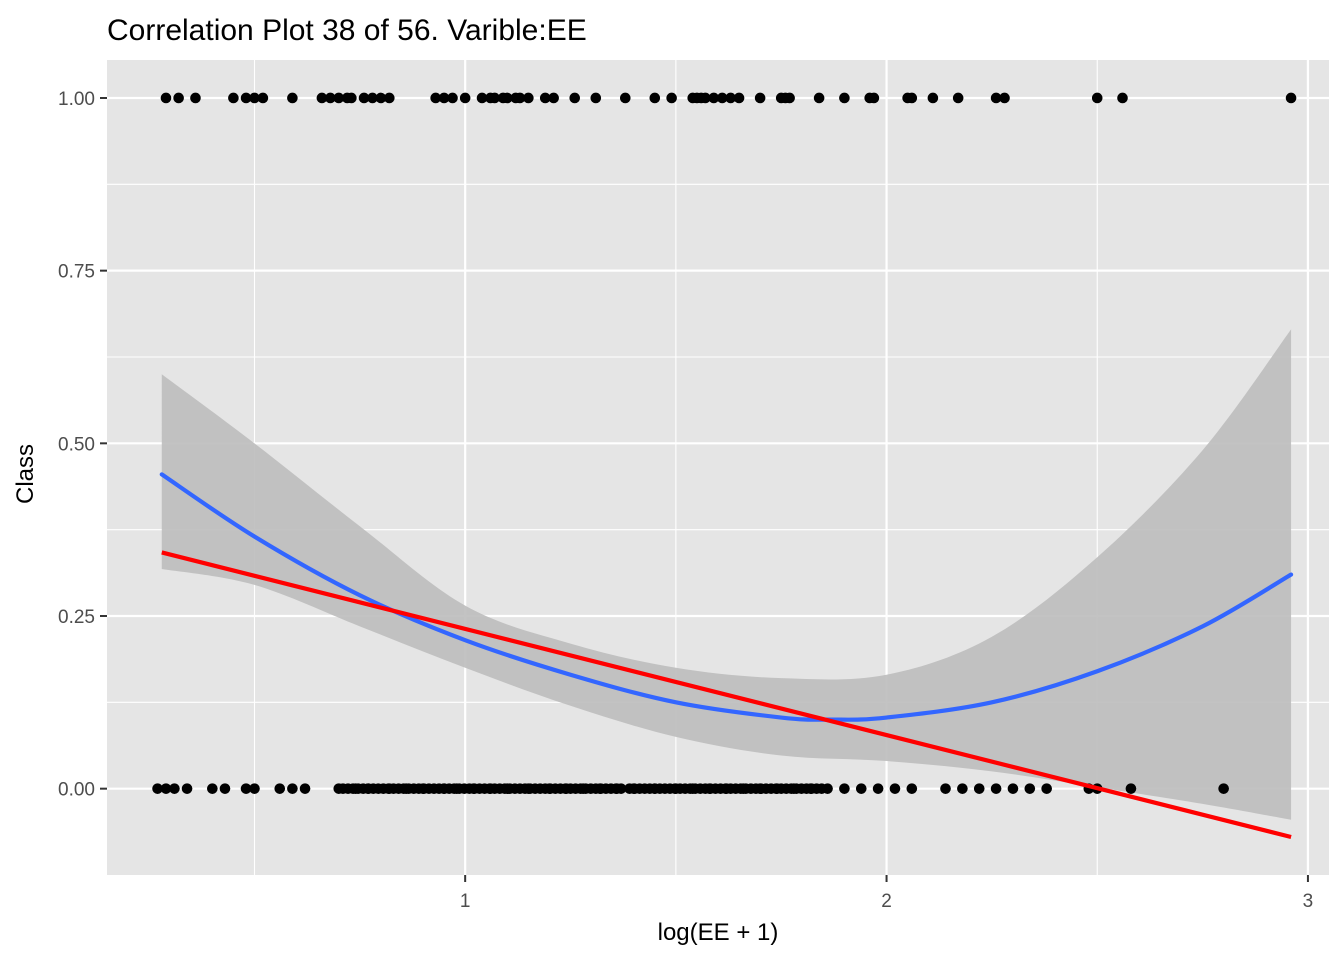 The image size is (1344, 960). What do you see at coordinates (76, 444) in the screenshot?
I see `y-tick-label: 0.50` at bounding box center [76, 444].